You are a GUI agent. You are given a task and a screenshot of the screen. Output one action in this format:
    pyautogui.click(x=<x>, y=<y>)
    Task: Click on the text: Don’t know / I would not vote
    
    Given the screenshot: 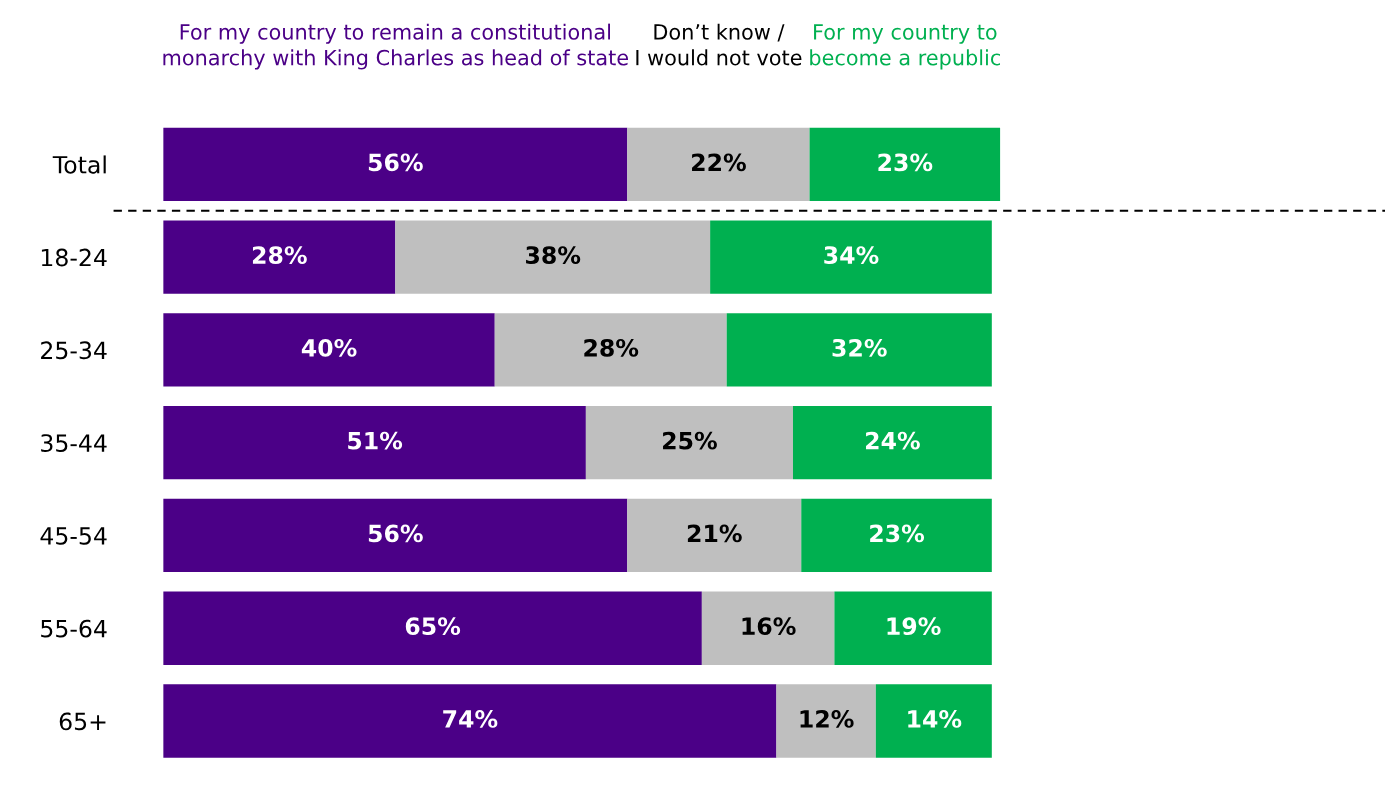 What is the action you would take?
    pyautogui.click(x=719, y=44)
    